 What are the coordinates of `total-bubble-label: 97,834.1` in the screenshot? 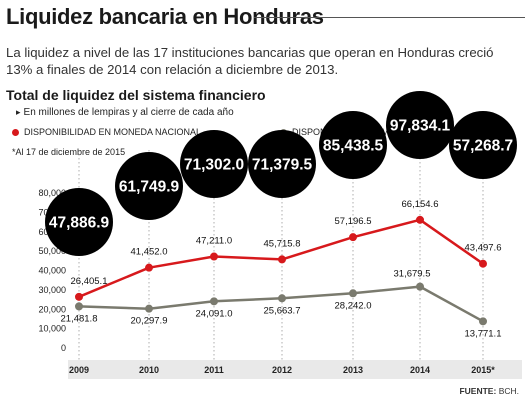 It's located at (420, 126).